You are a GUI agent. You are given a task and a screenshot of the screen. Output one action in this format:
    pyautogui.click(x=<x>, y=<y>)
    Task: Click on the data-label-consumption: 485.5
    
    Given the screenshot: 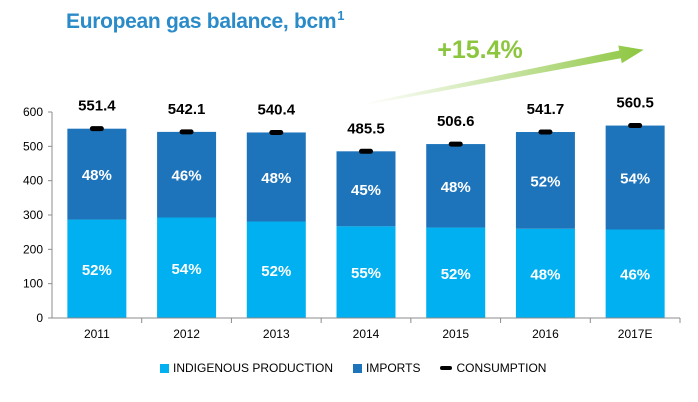 What is the action you would take?
    pyautogui.click(x=366, y=128)
    